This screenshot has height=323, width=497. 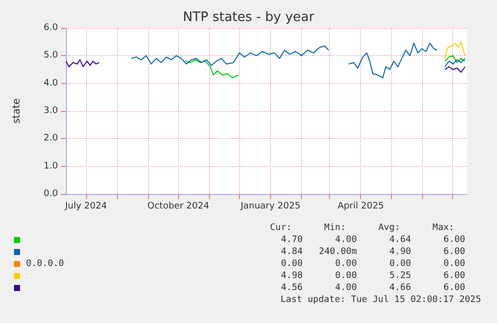 I want to click on x-tick-label: July 2024, so click(x=86, y=207).